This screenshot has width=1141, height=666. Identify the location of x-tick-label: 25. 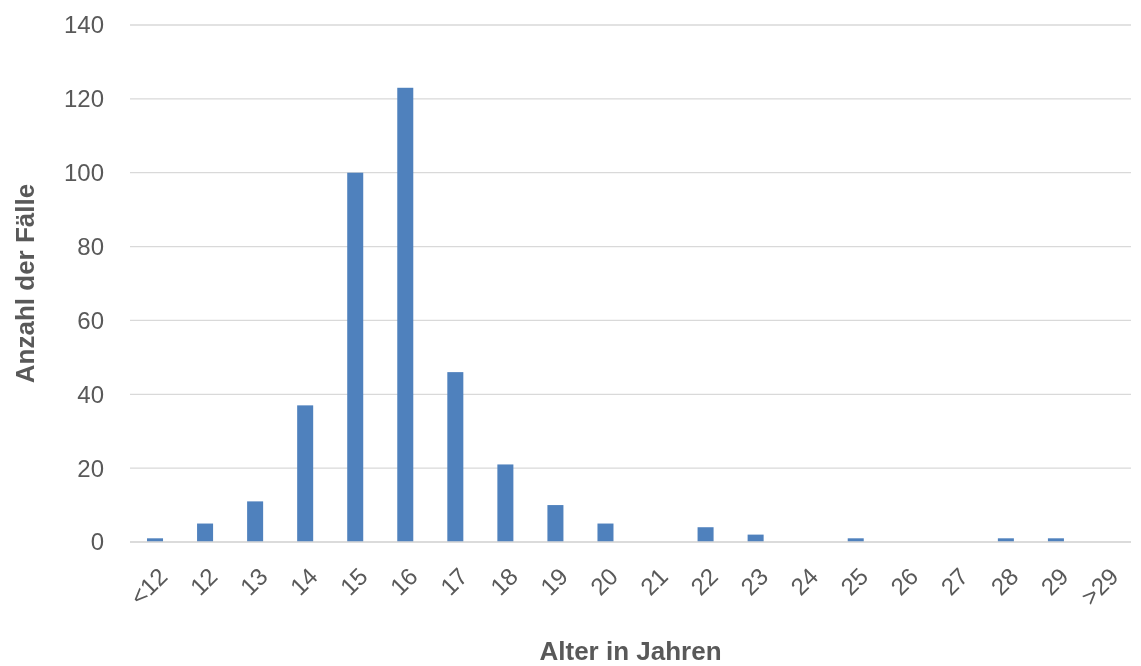
(854, 581).